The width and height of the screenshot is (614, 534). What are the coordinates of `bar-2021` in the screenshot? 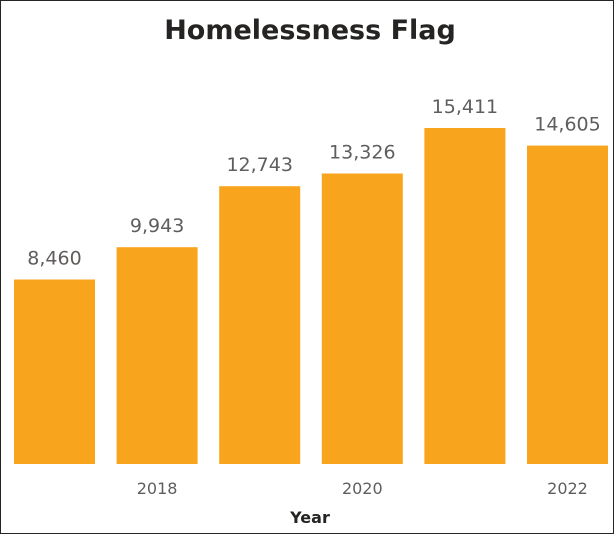 It's located at (465, 296).